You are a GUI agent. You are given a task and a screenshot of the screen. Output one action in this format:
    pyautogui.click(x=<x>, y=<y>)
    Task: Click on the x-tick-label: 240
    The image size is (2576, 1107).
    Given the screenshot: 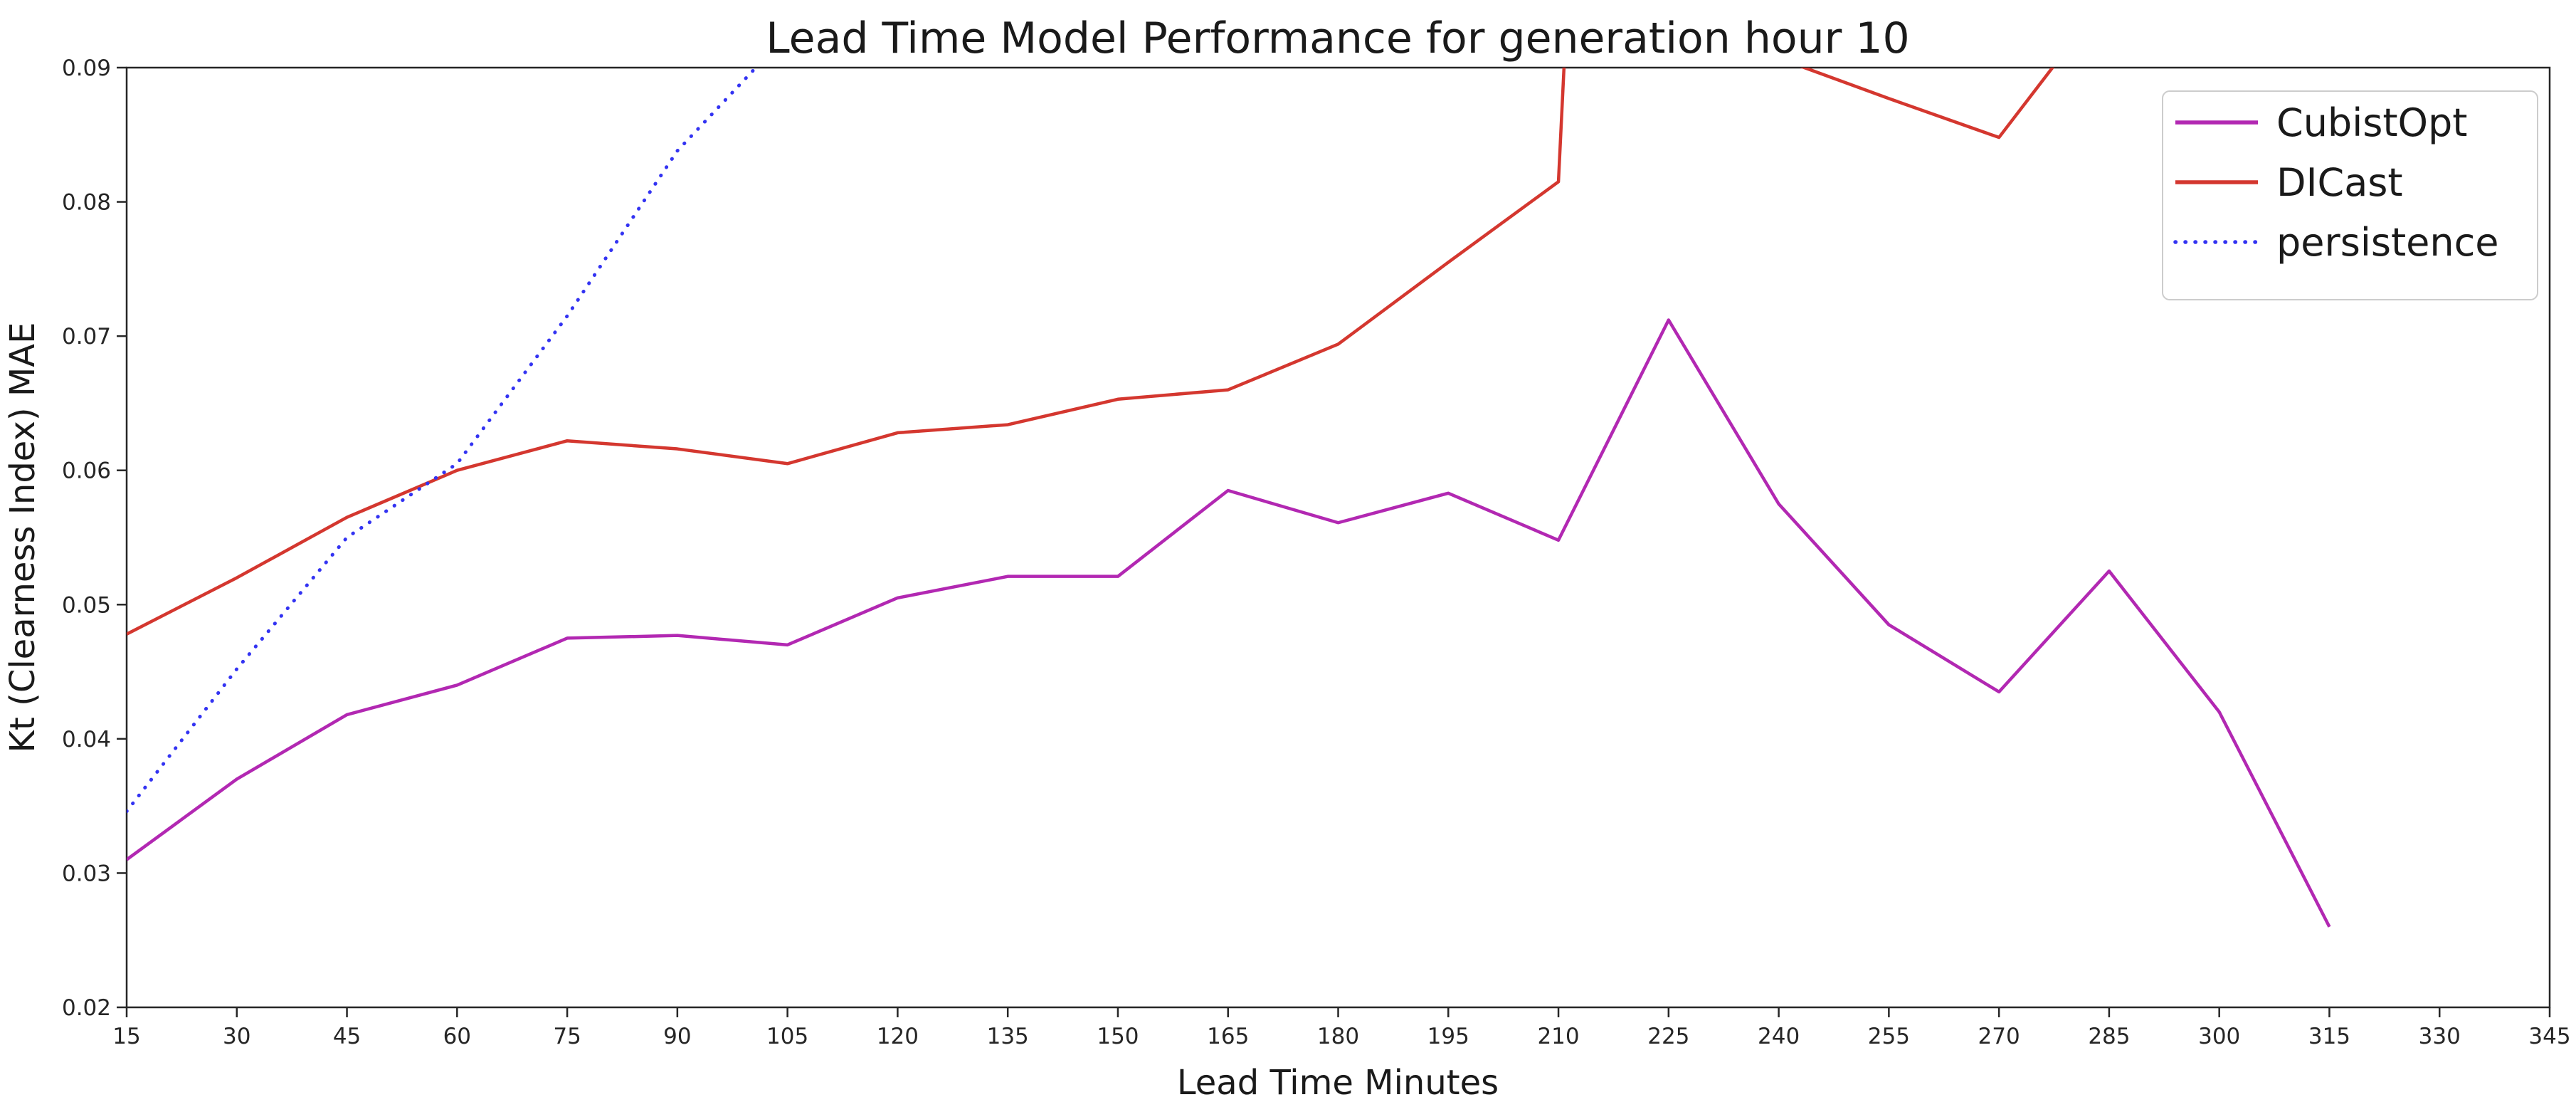 What is the action you would take?
    pyautogui.click(x=1779, y=1036)
    